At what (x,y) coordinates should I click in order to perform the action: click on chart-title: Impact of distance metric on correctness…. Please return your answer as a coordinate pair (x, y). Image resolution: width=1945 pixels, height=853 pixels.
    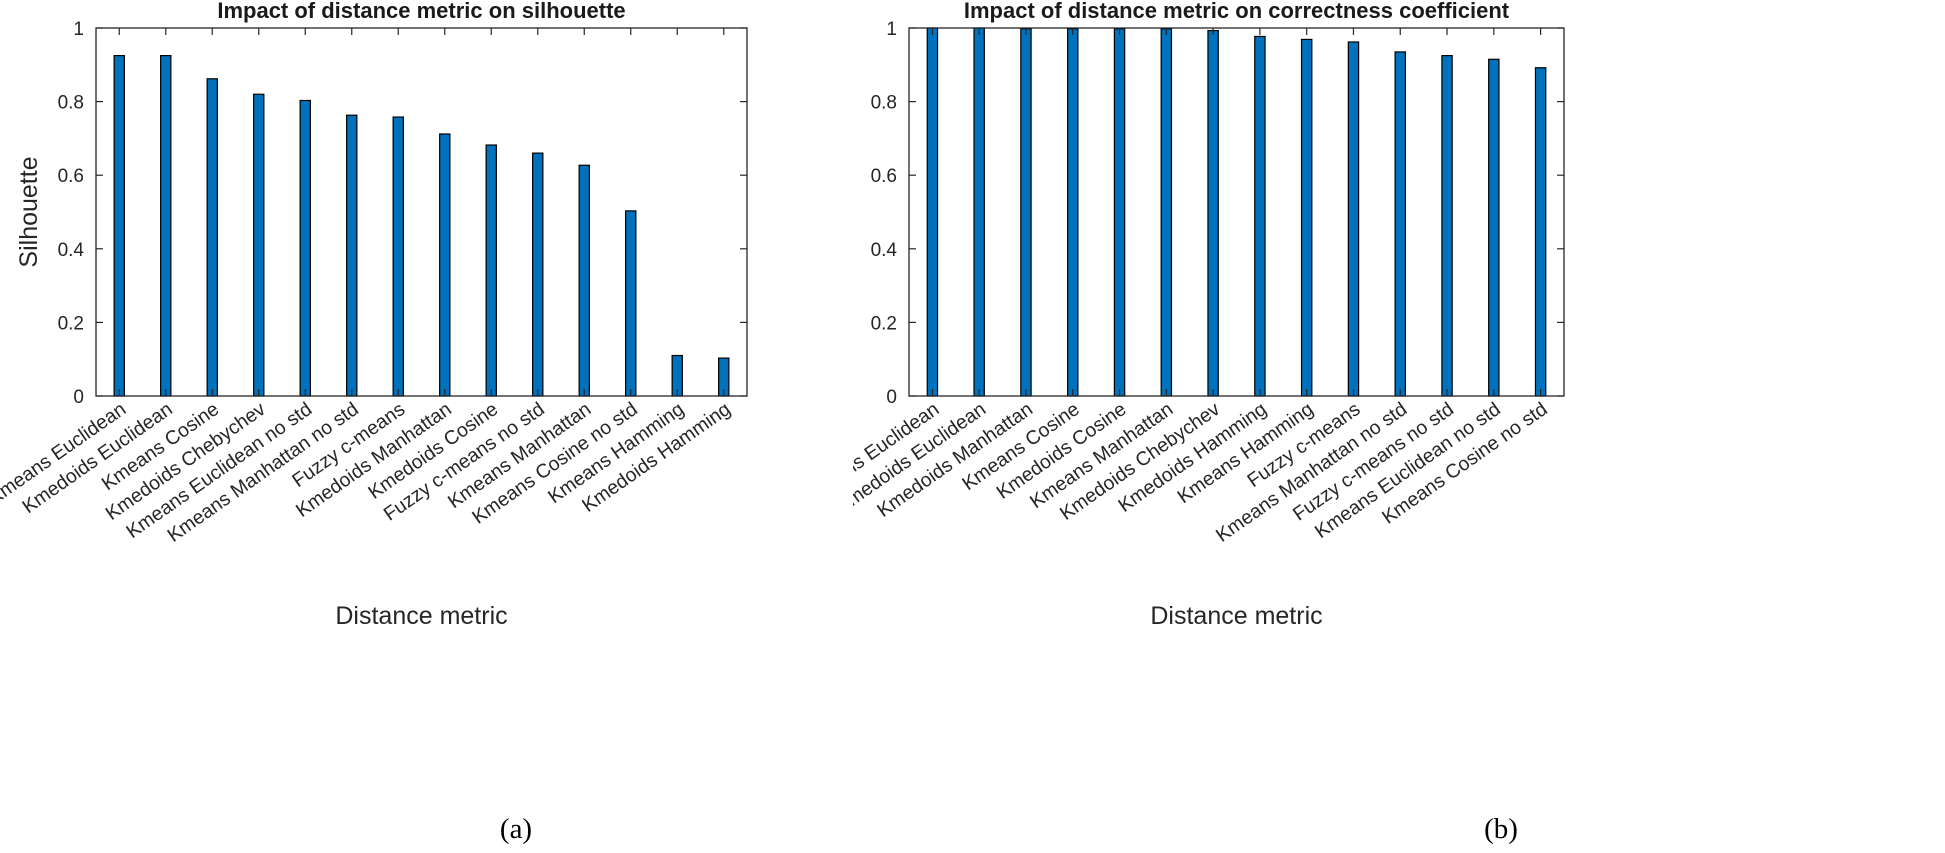
    Looking at the image, I should click on (1237, 11).